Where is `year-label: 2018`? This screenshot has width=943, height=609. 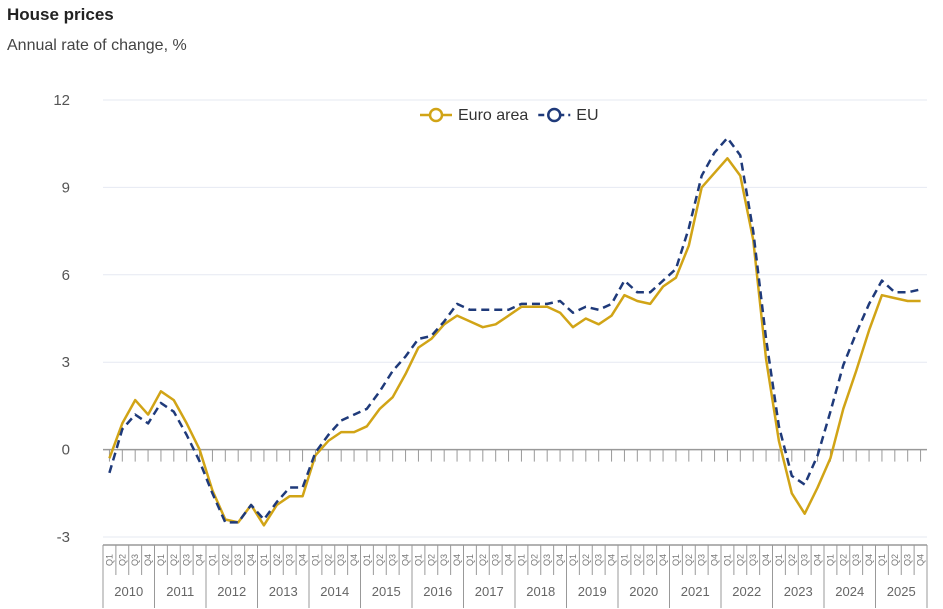 year-label: 2018 is located at coordinates (540, 591).